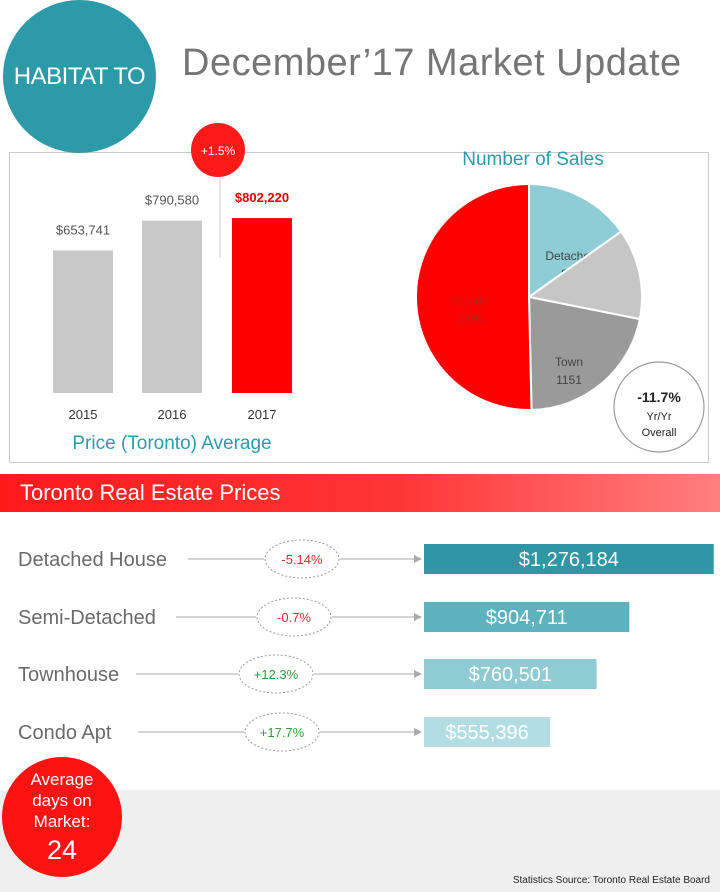 The image size is (720, 892). Describe the element at coordinates (83, 321) in the screenshot. I see `year-bar-2015` at that location.